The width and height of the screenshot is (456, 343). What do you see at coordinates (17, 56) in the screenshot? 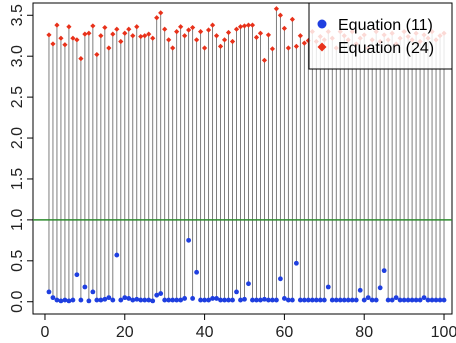
I see `y-tick-label: 3.0` at bounding box center [17, 56].